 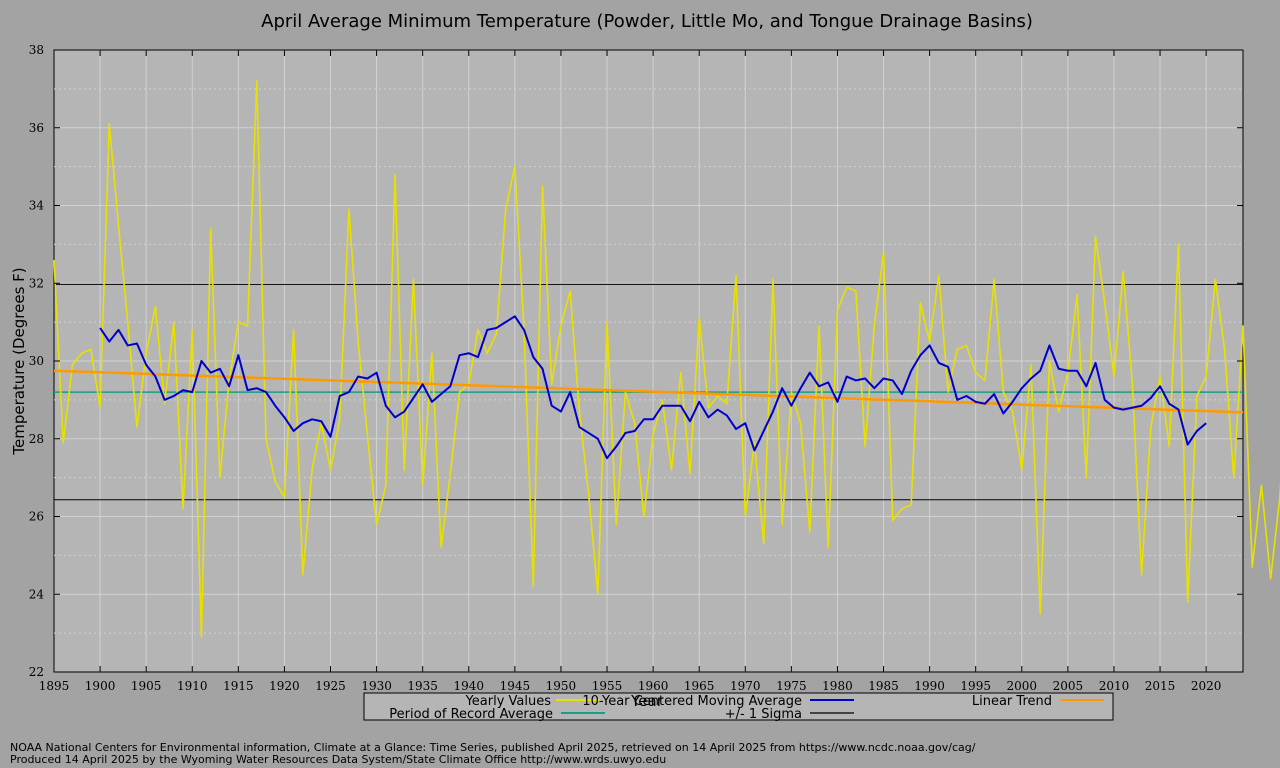 What do you see at coordinates (471, 714) in the screenshot?
I see `legend-label-por-average: Period of Record Average` at bounding box center [471, 714].